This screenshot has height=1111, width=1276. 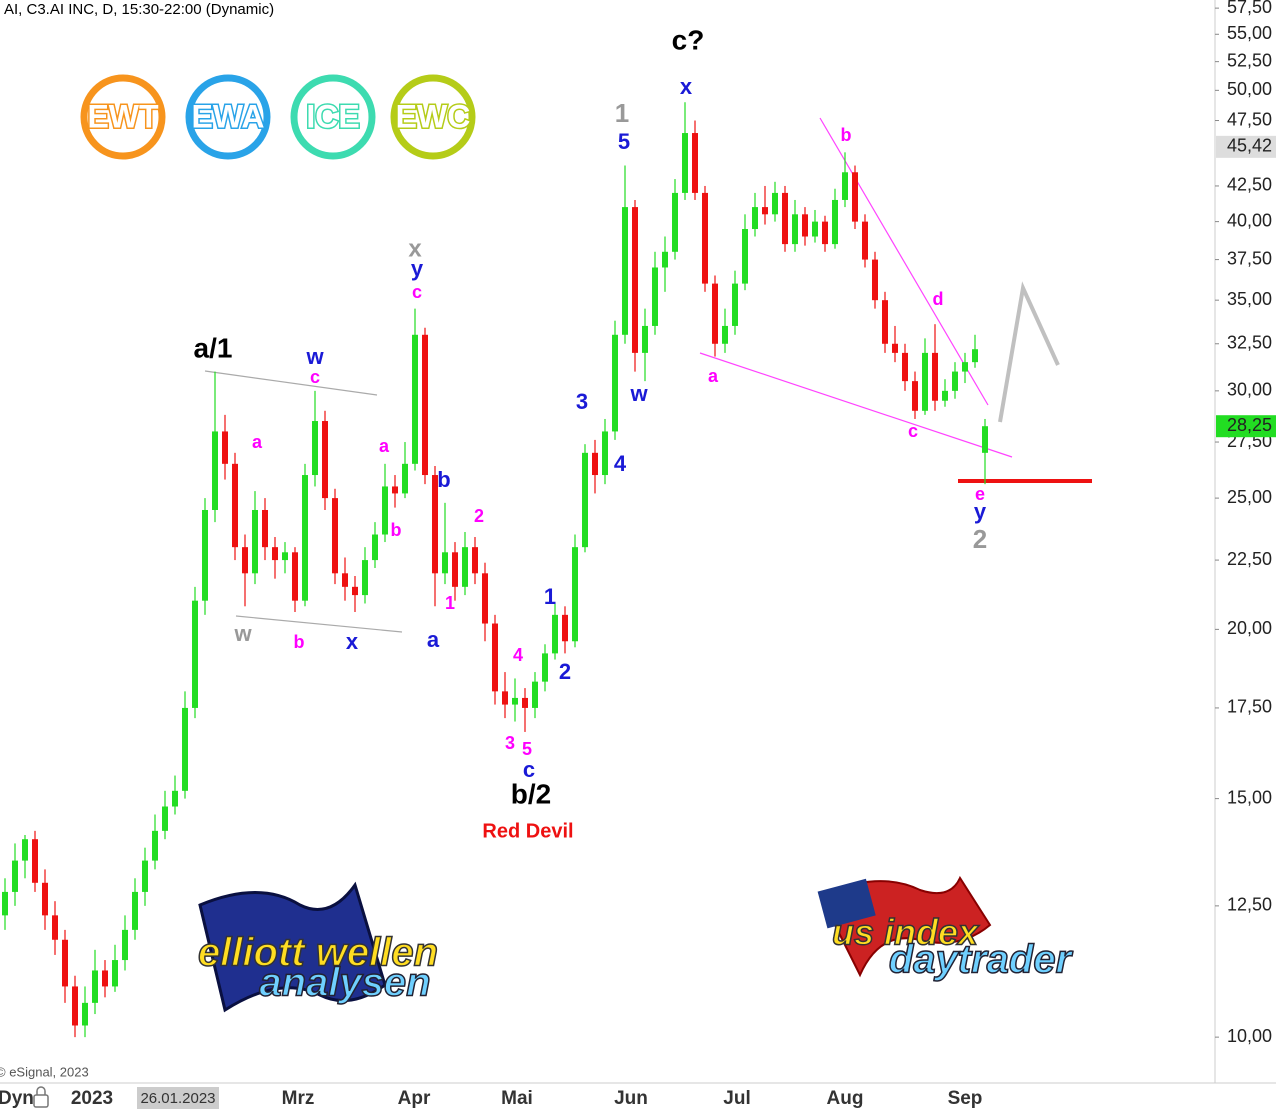 What do you see at coordinates (631, 1098) in the screenshot?
I see `x-tick-label: Jun` at bounding box center [631, 1098].